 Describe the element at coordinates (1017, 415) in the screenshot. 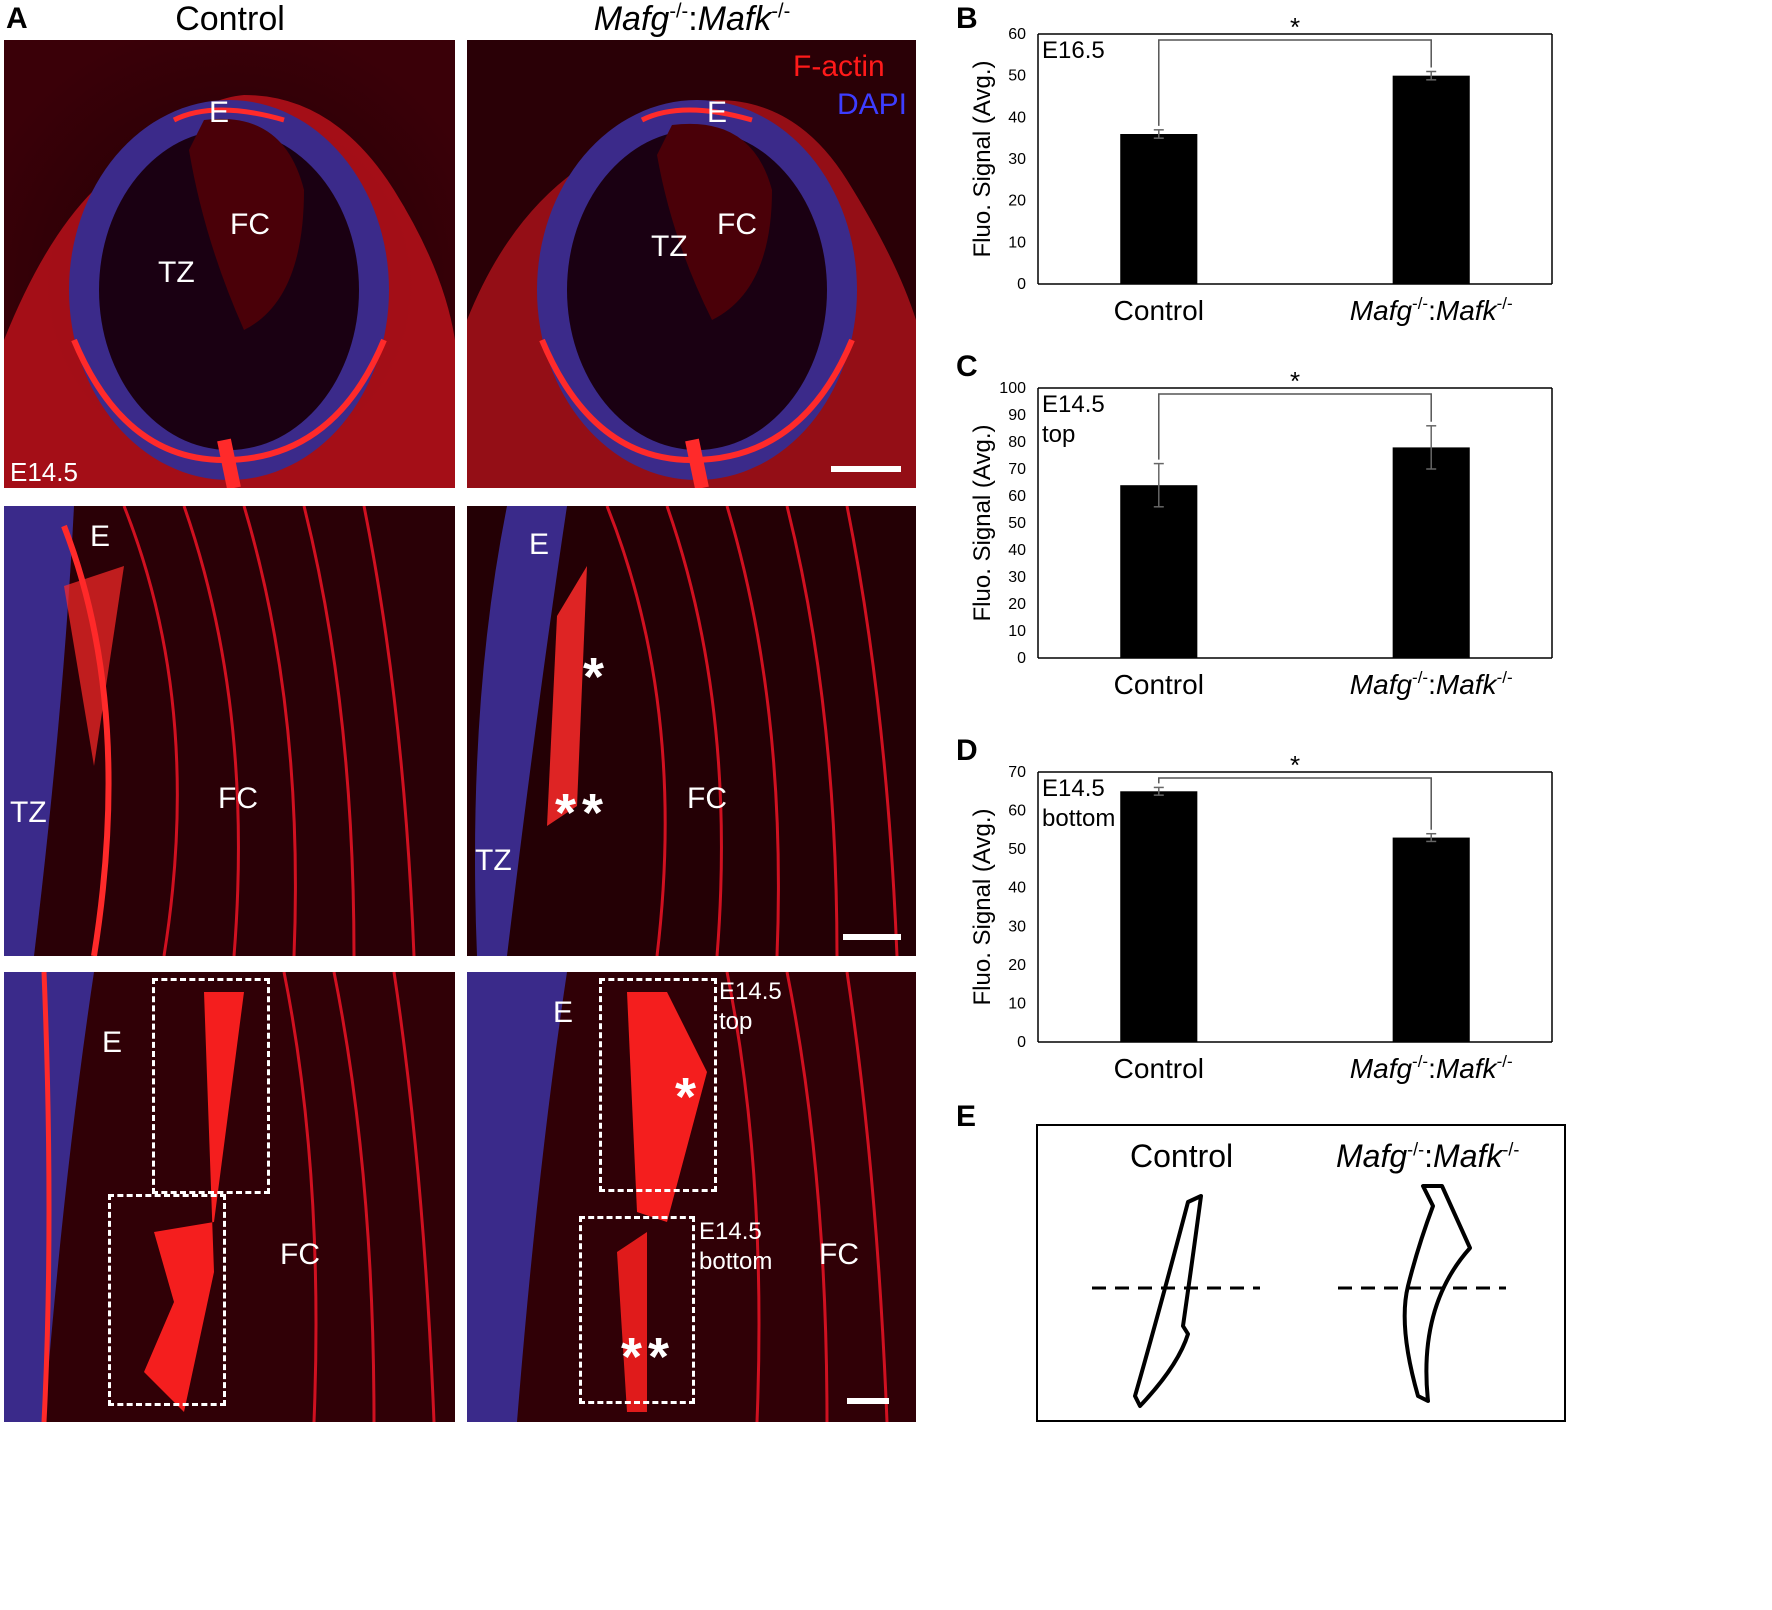

I see `y-tick-label: 90` at that location.